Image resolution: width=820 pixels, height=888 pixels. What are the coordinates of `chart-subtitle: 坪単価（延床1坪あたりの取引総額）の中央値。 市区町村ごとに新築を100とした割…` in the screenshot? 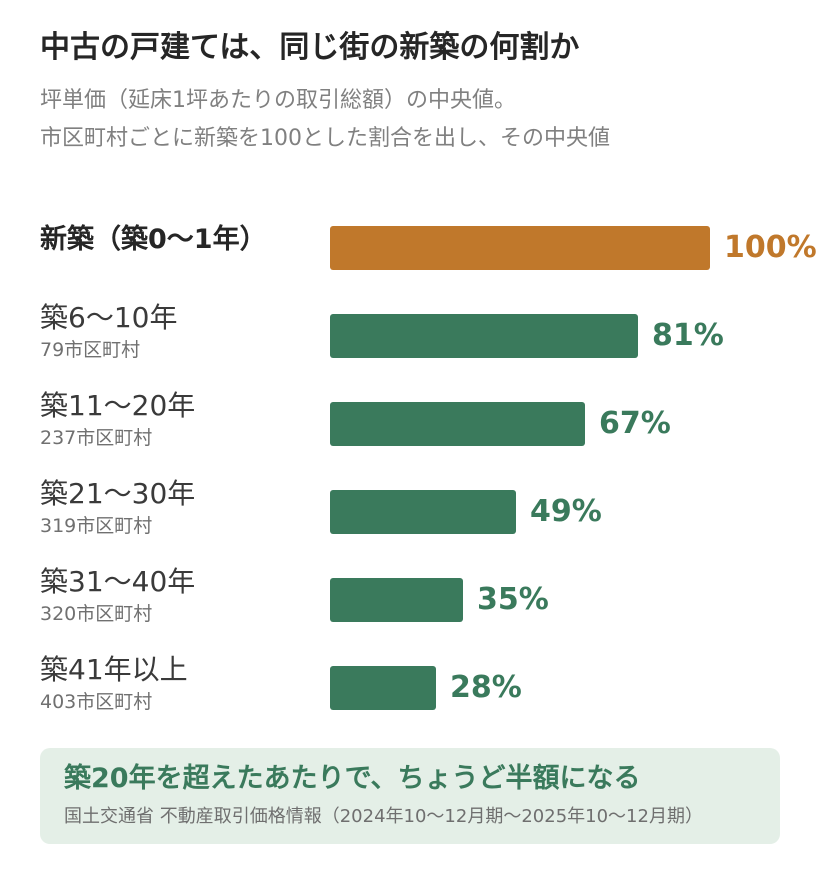 It's located at (410, 120).